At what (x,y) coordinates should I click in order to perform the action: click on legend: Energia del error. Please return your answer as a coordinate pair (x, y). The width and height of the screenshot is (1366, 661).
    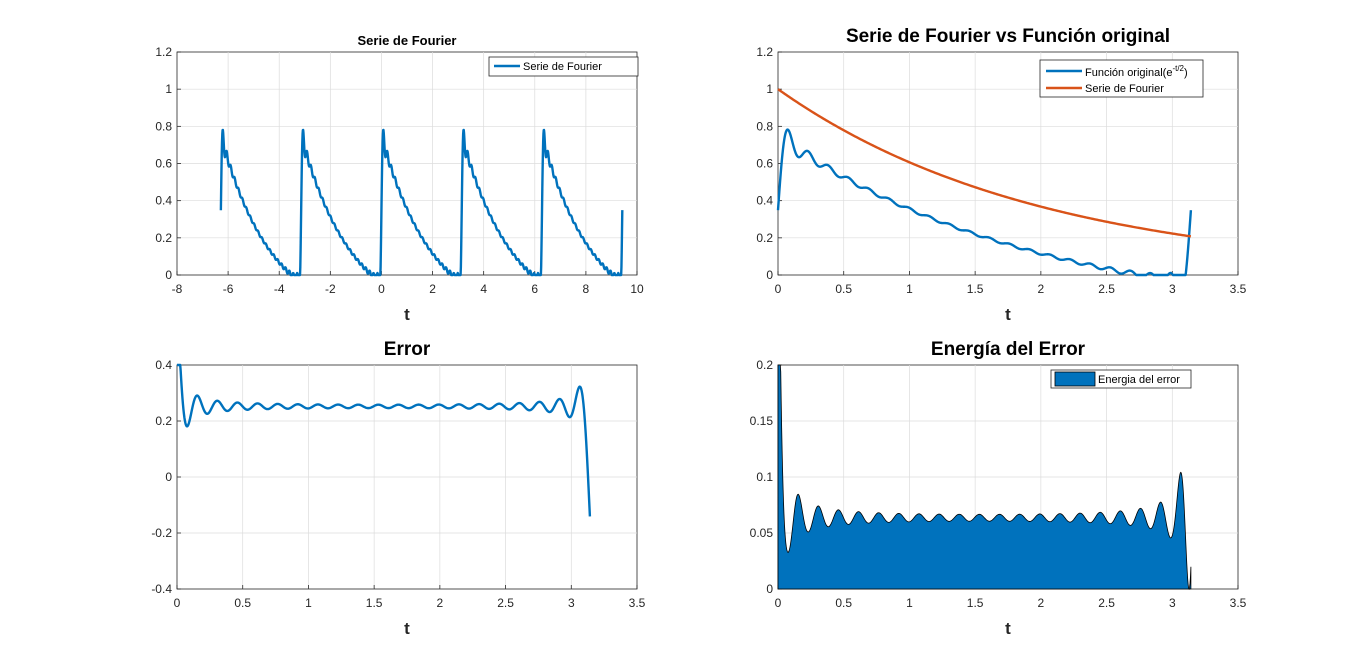
    Looking at the image, I should click on (1121, 379).